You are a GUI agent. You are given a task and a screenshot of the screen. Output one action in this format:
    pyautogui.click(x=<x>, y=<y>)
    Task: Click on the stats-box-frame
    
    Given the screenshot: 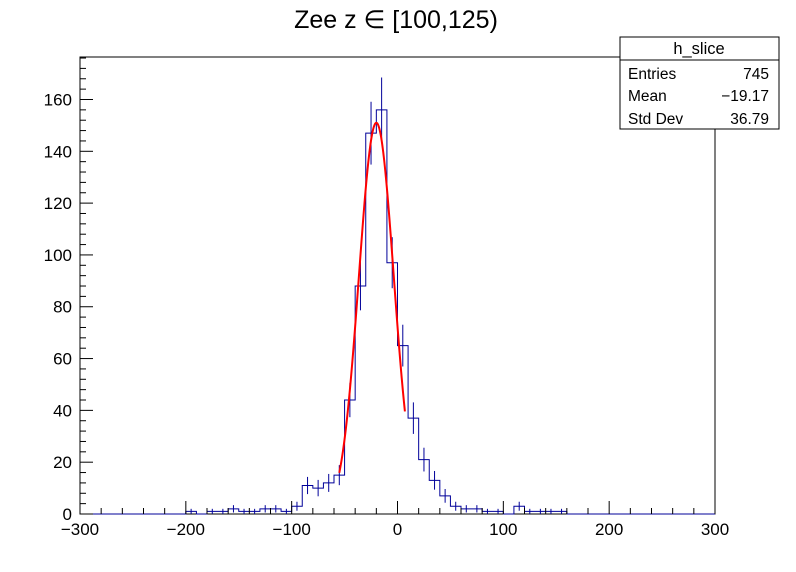 What is the action you would take?
    pyautogui.click(x=699, y=83)
    